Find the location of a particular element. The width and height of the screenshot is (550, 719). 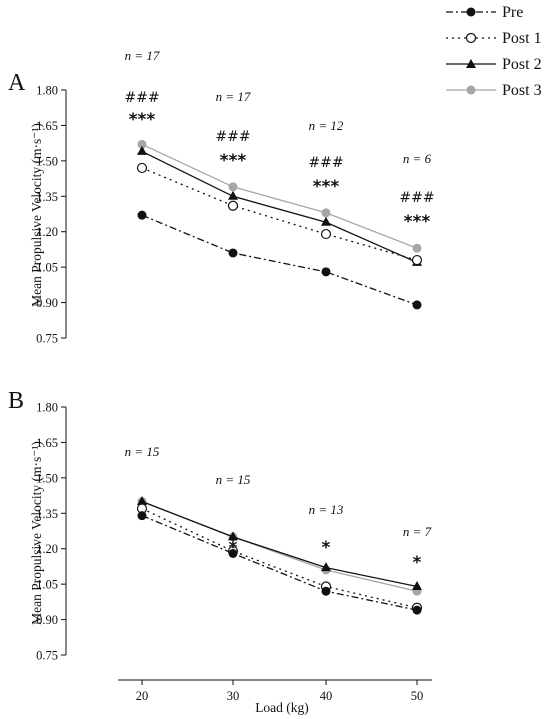

panel-a-y-tick-label: 1.05 is located at coordinates (47, 268).